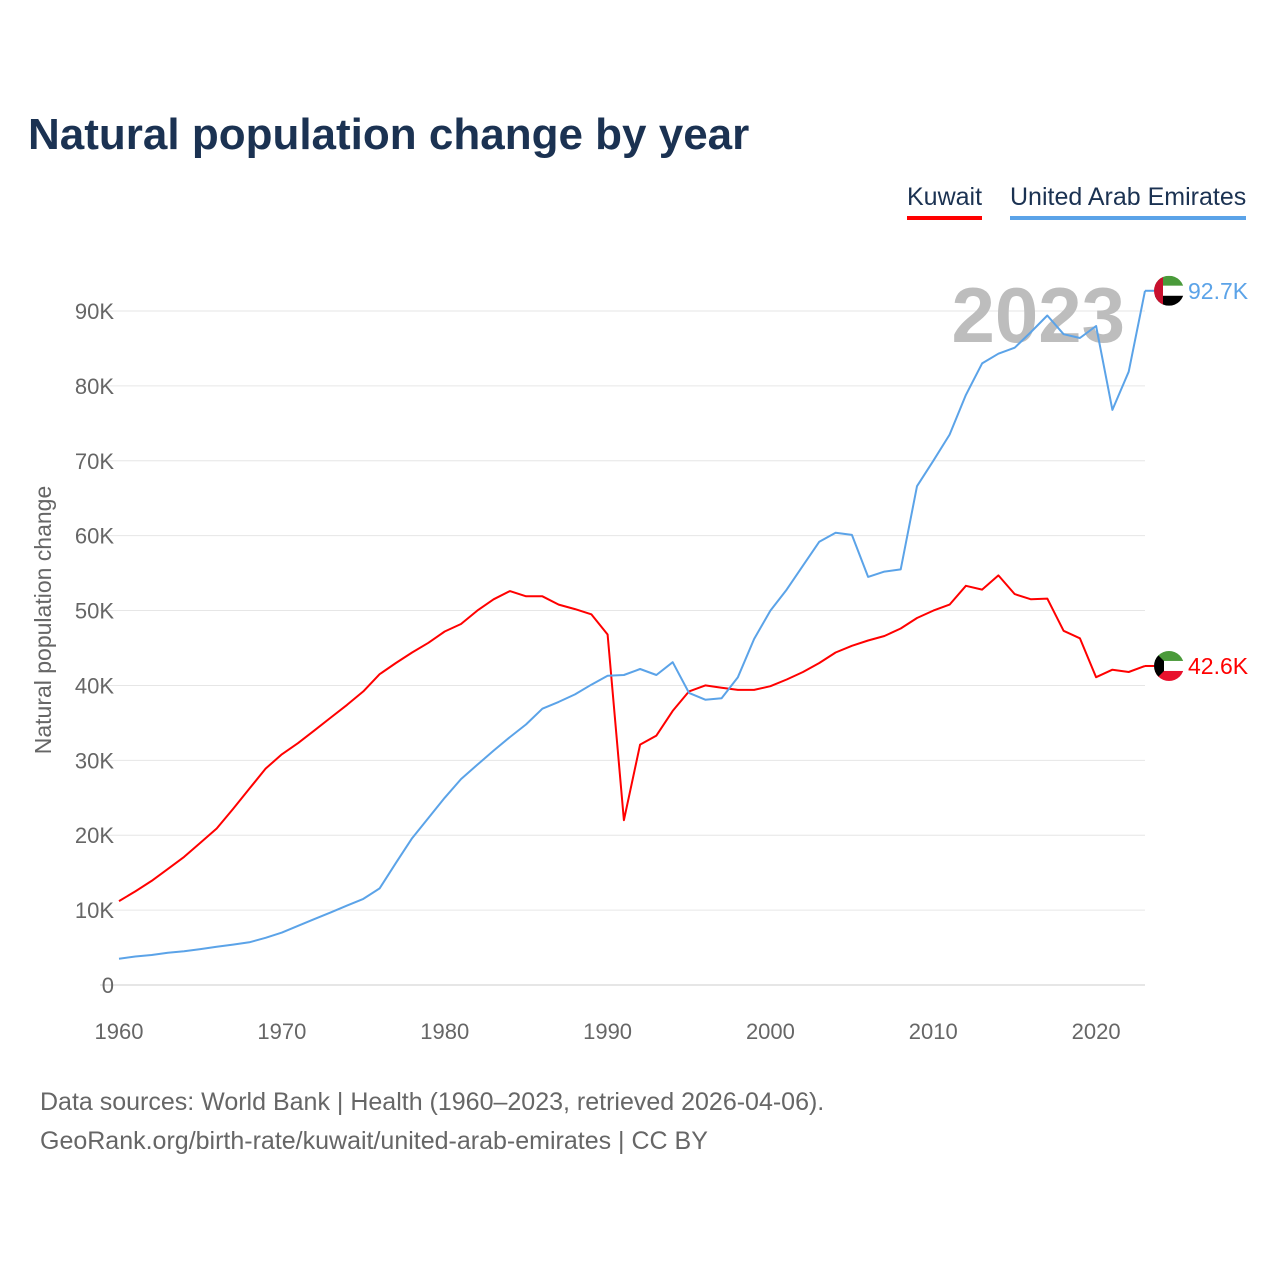 The width and height of the screenshot is (1280, 1280). Describe the element at coordinates (1169, 290) in the screenshot. I see `uae-flag-icon` at that location.